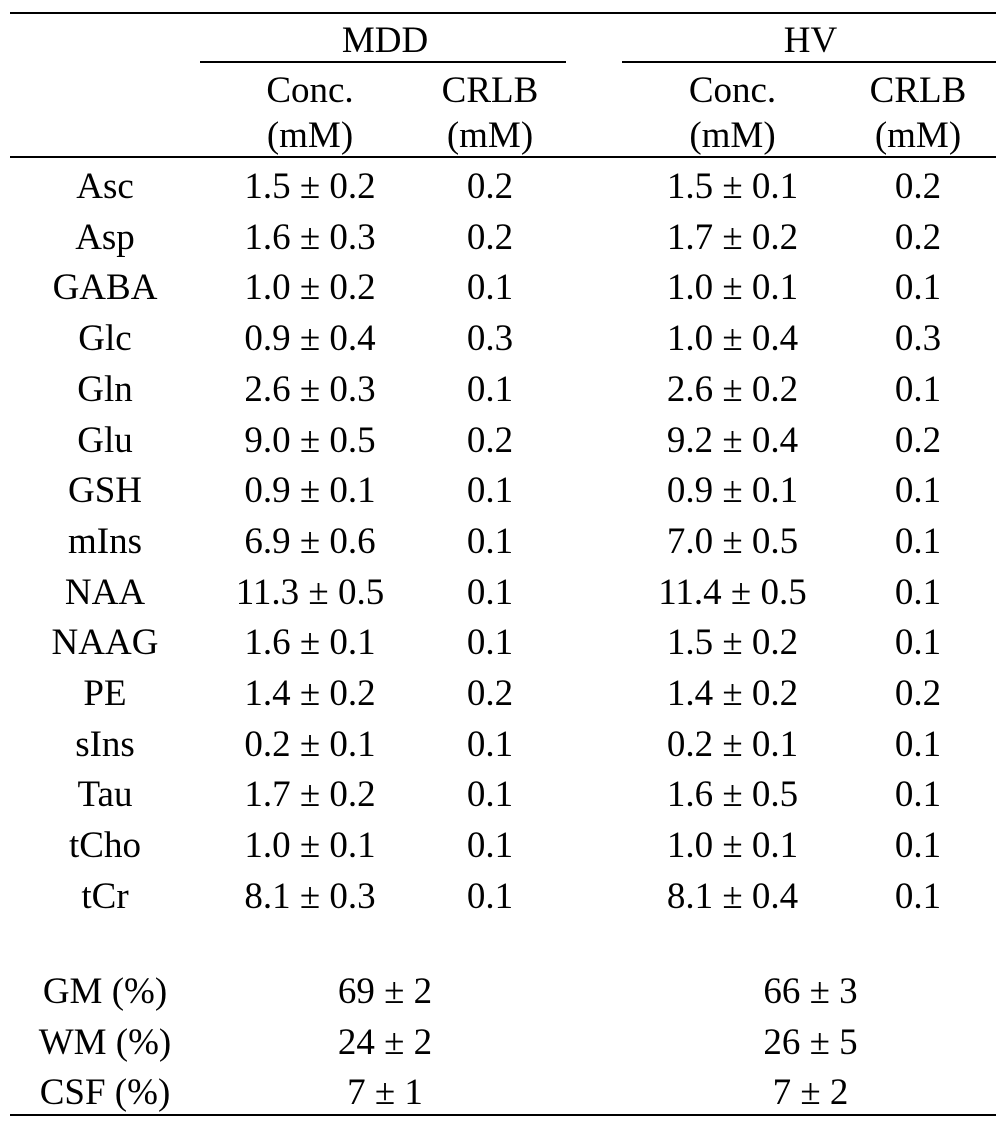  I want to click on col-unit-mdd-crlb: (mM), so click(490, 135).